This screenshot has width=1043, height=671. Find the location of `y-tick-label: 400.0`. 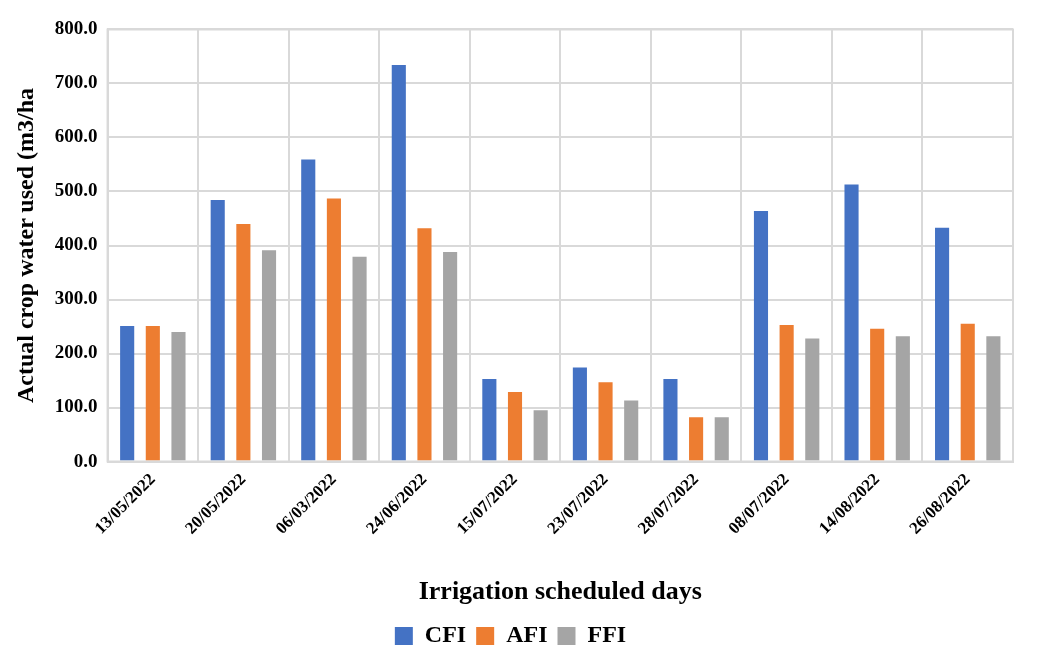

y-tick-label: 400.0 is located at coordinates (76, 244).